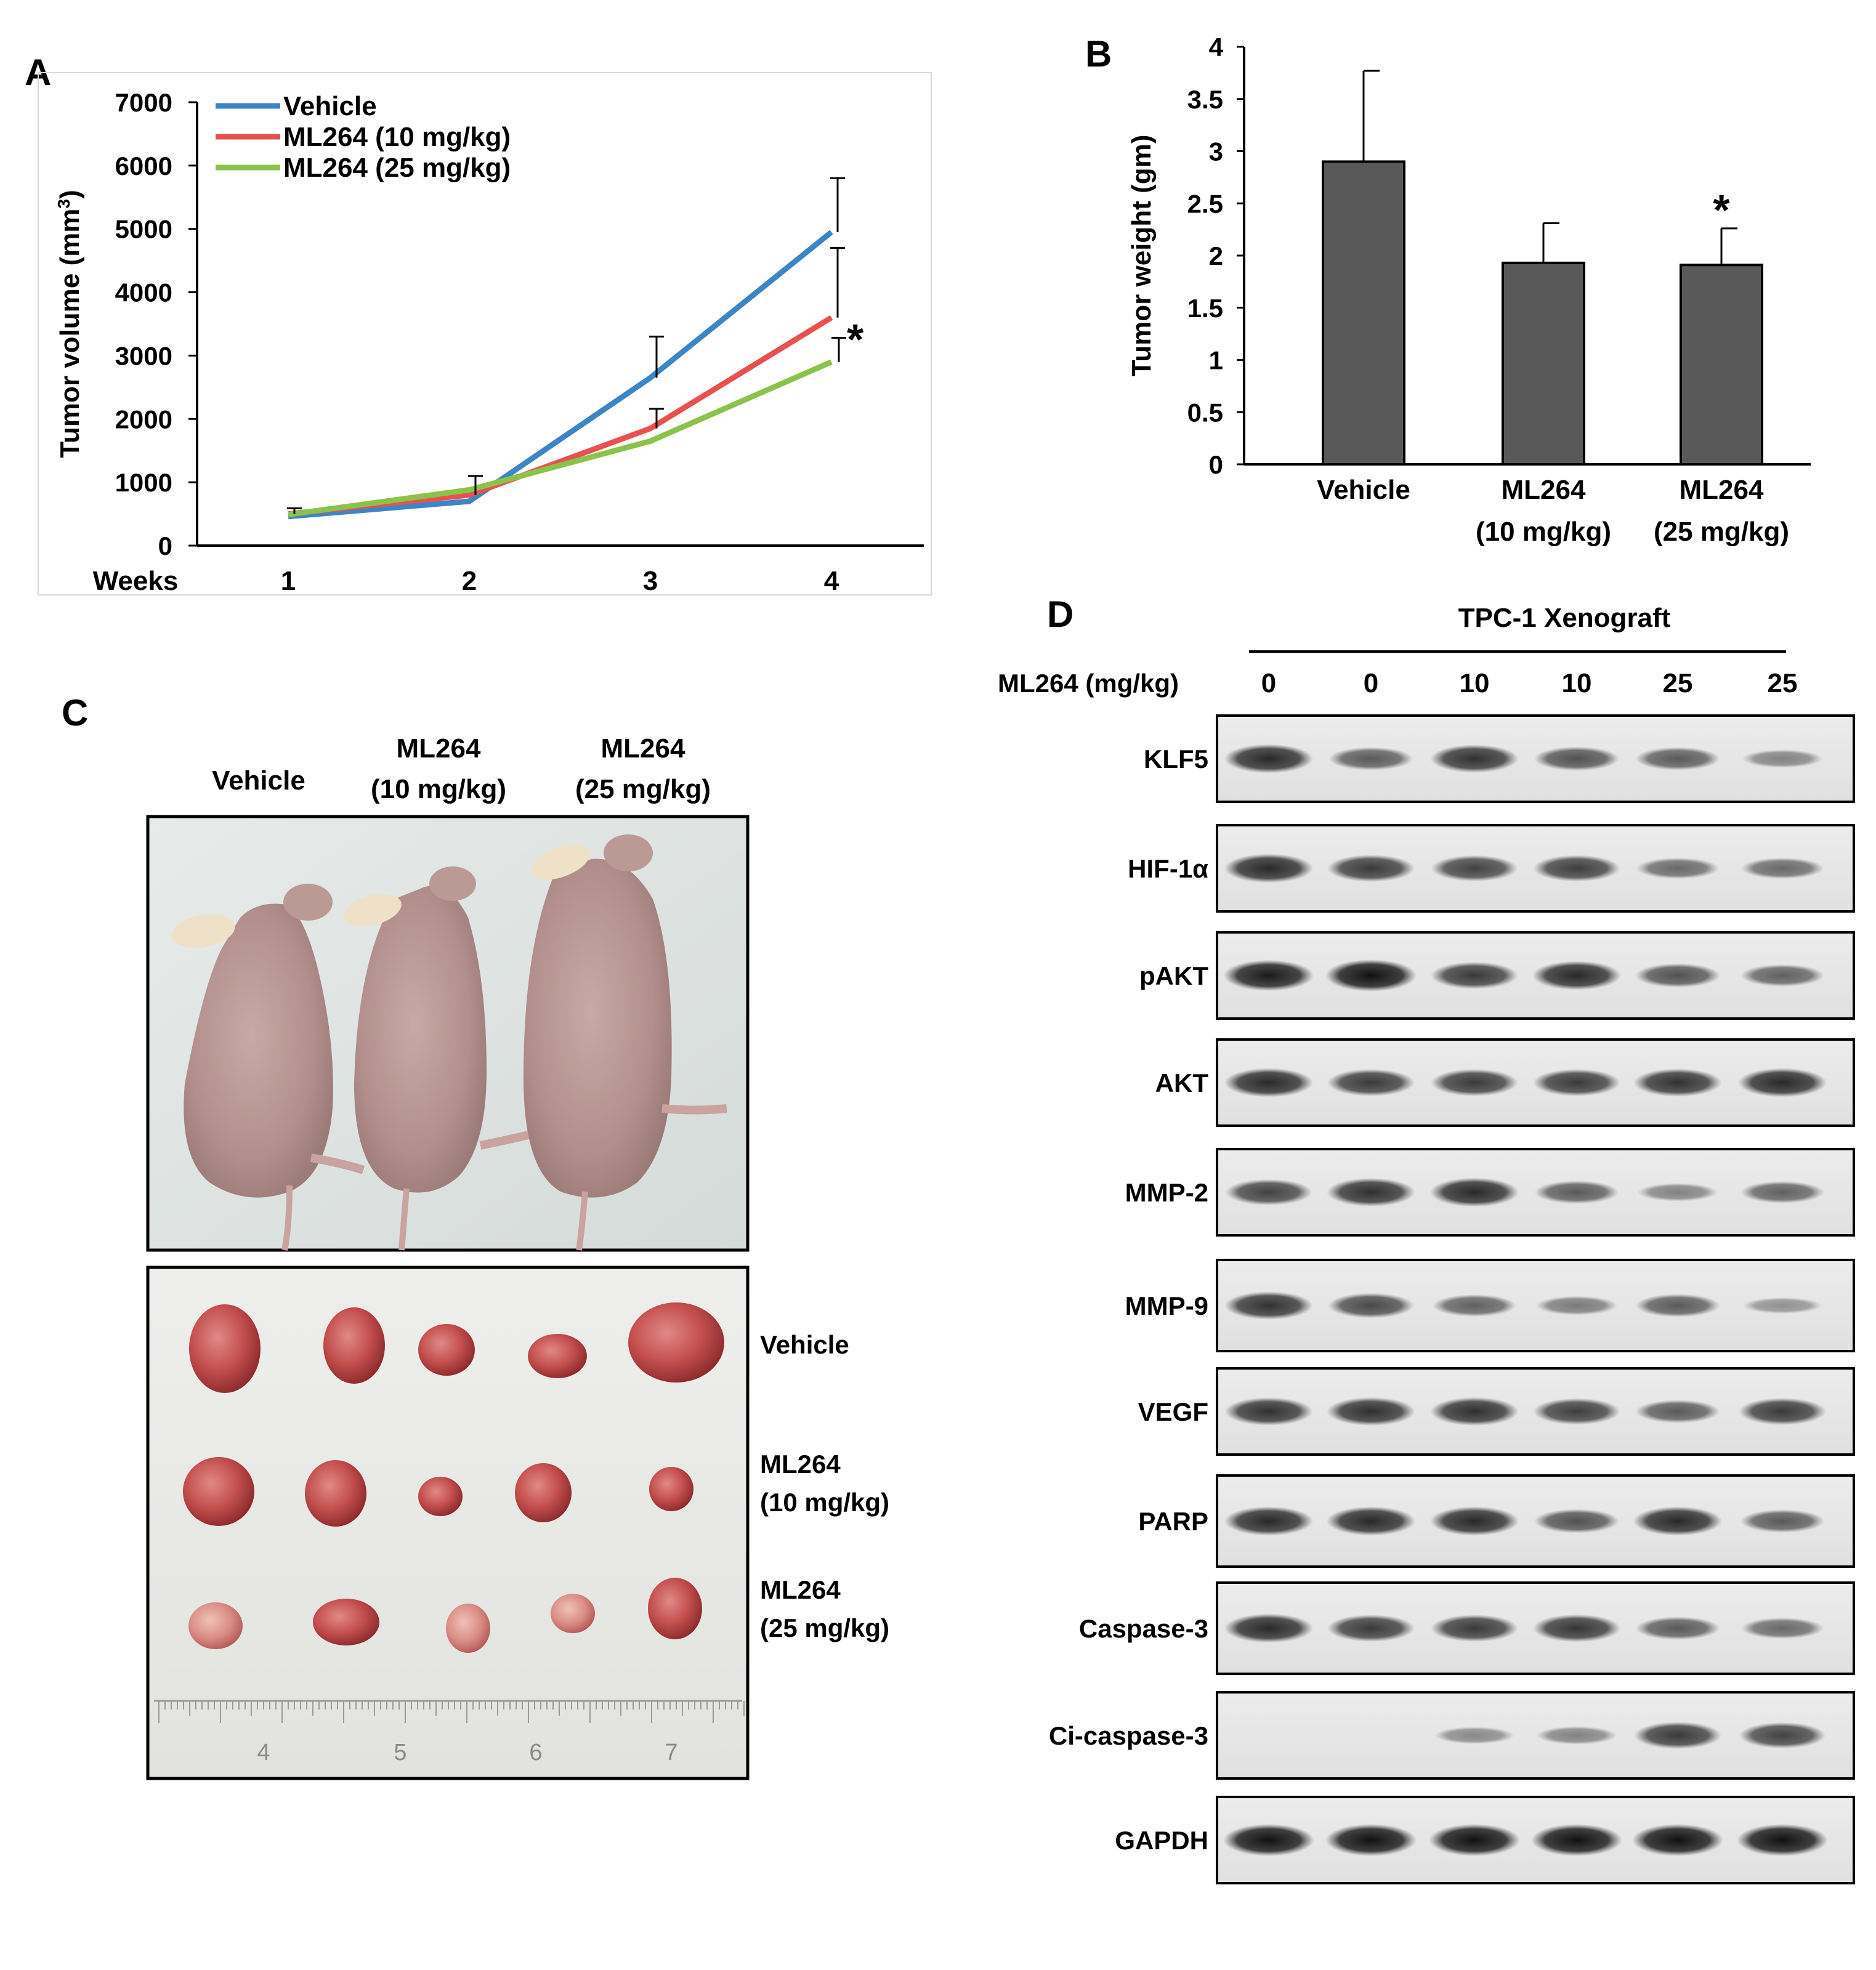 The width and height of the screenshot is (1876, 1970). Describe the element at coordinates (70, 324) in the screenshot. I see `panel-a-y-axis-title: Tumor volume (mm3)` at that location.